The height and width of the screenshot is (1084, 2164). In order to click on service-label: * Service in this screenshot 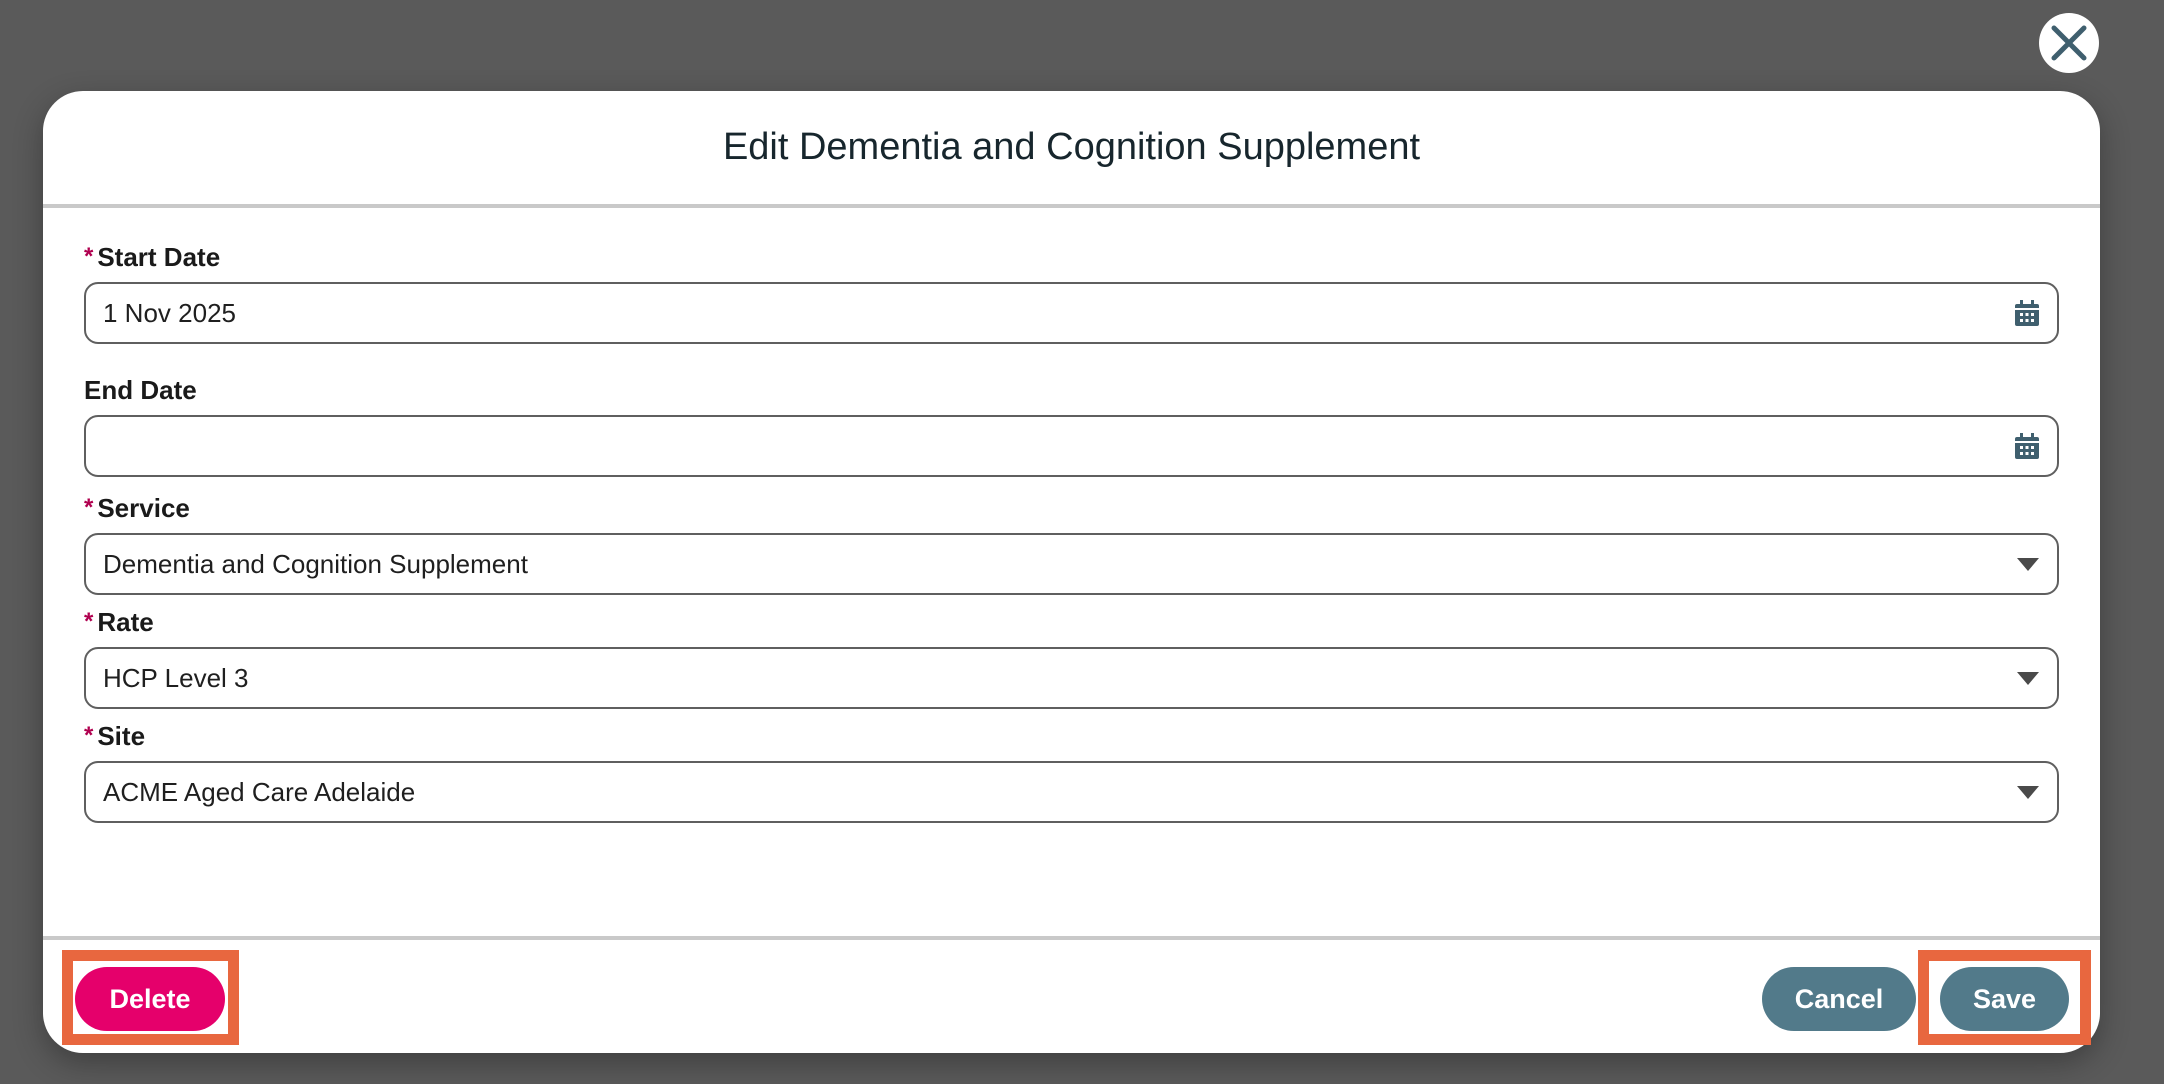, I will do `click(1071, 508)`.